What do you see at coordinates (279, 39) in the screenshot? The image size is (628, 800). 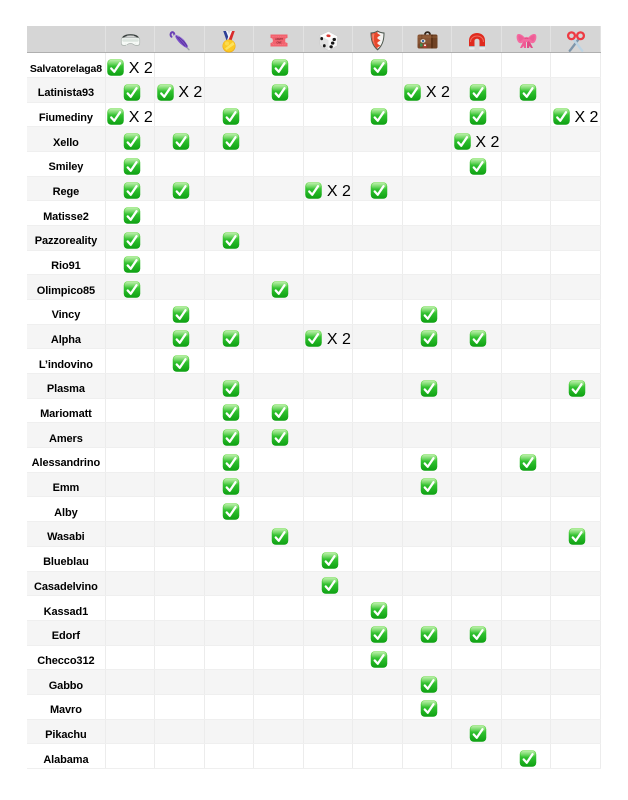 I see `svg-text: ADMIT` at bounding box center [279, 39].